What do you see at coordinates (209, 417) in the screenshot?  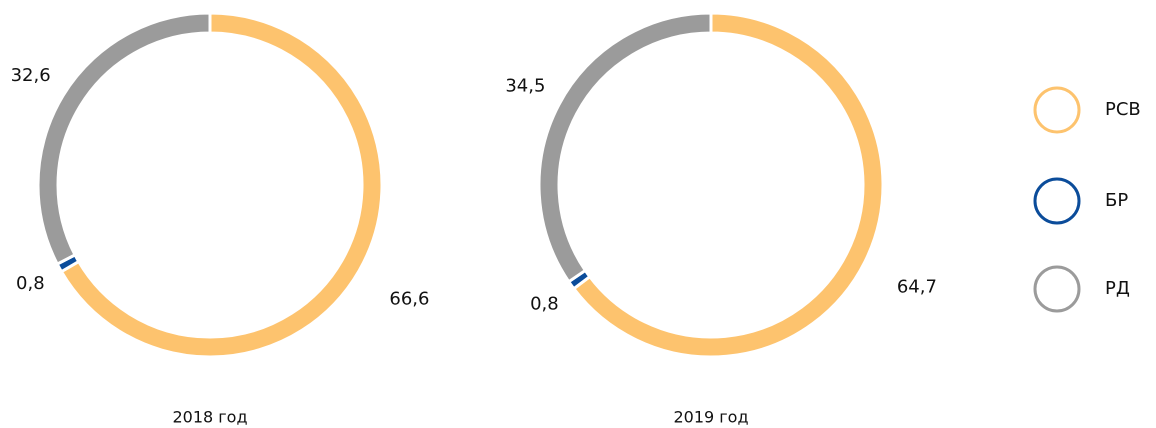 I see `chart-title: 2018 год` at bounding box center [209, 417].